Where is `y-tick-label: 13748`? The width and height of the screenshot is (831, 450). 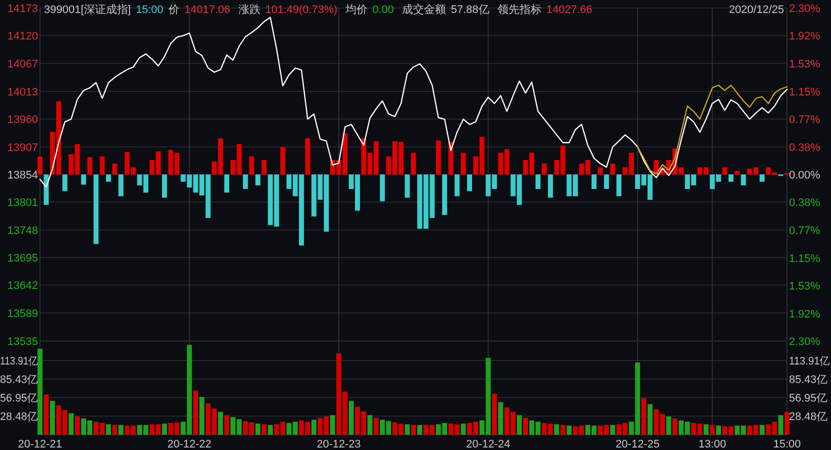 y-tick-label: 13748 is located at coordinates (22, 230).